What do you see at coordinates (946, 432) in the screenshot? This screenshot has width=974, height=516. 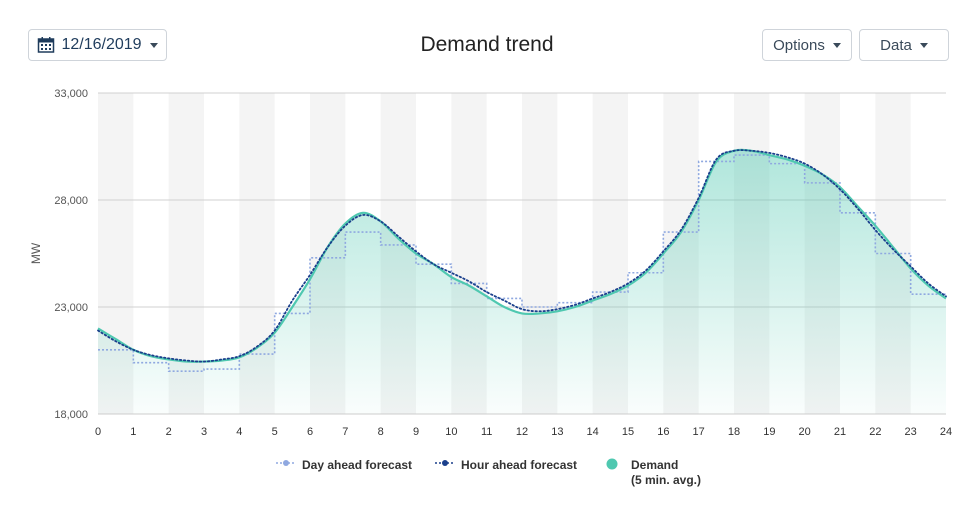 I see `x-tick-label: 24` at bounding box center [946, 432].